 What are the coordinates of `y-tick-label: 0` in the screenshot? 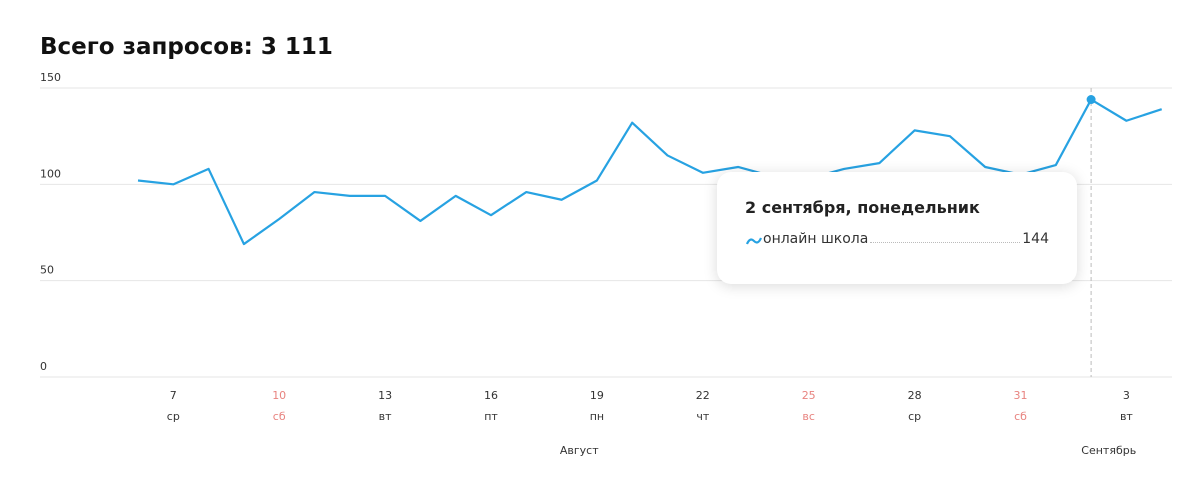 It's located at (43, 366).